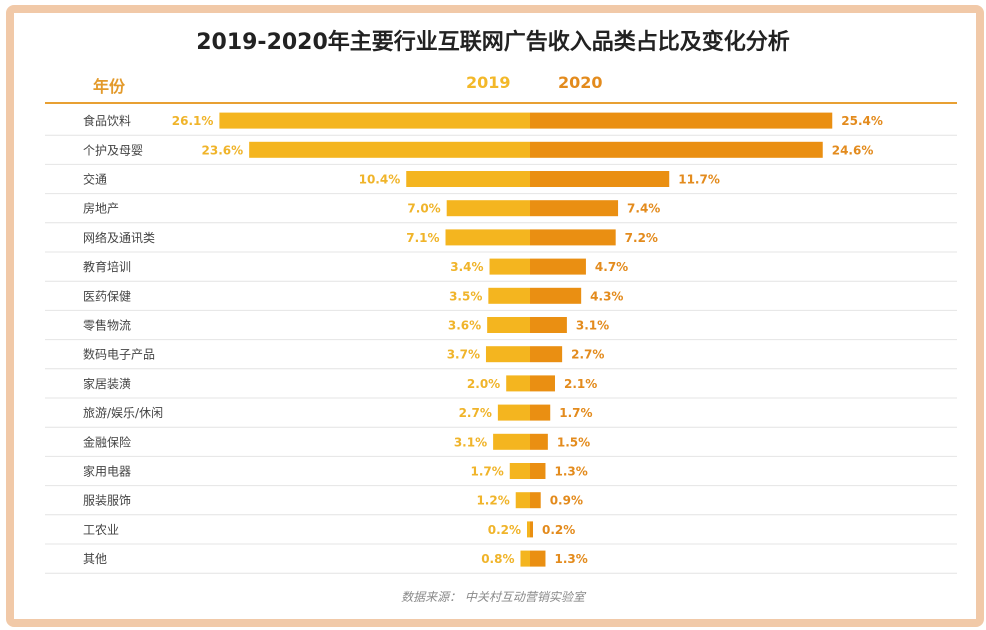 The width and height of the screenshot is (986, 630). What do you see at coordinates (463, 355) in the screenshot?
I see `value-label-2019: 3.7%` at bounding box center [463, 355].